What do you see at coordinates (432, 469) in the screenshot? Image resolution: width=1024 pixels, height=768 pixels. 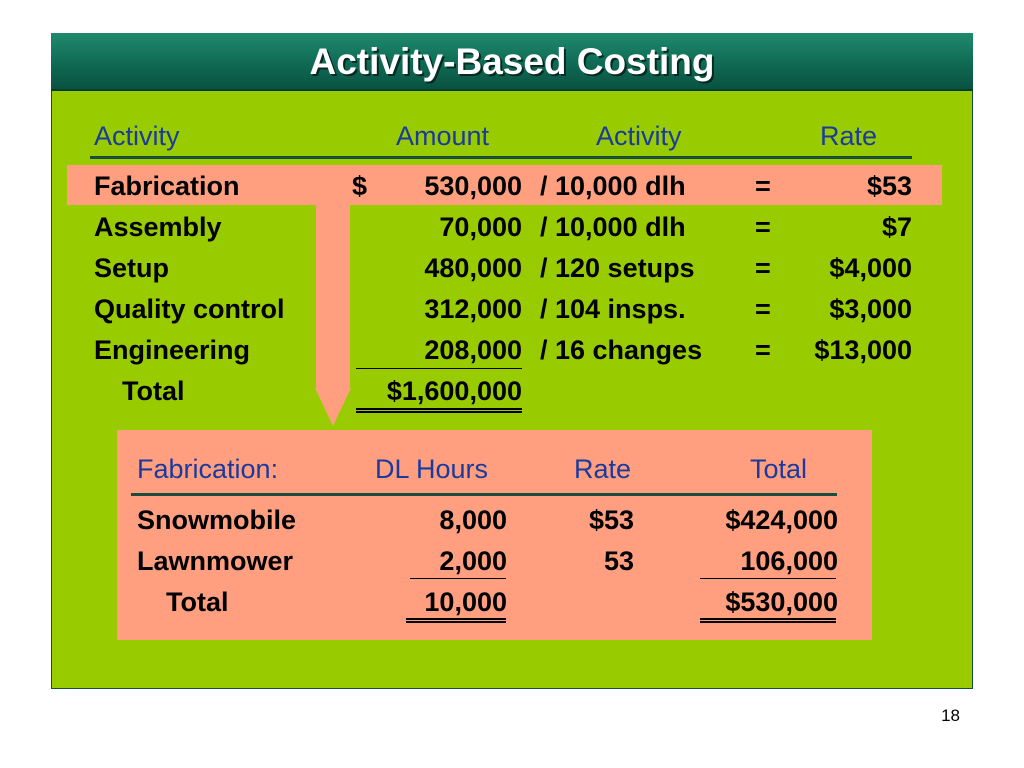 I see `sub-header-hours: DL Hours` at bounding box center [432, 469].